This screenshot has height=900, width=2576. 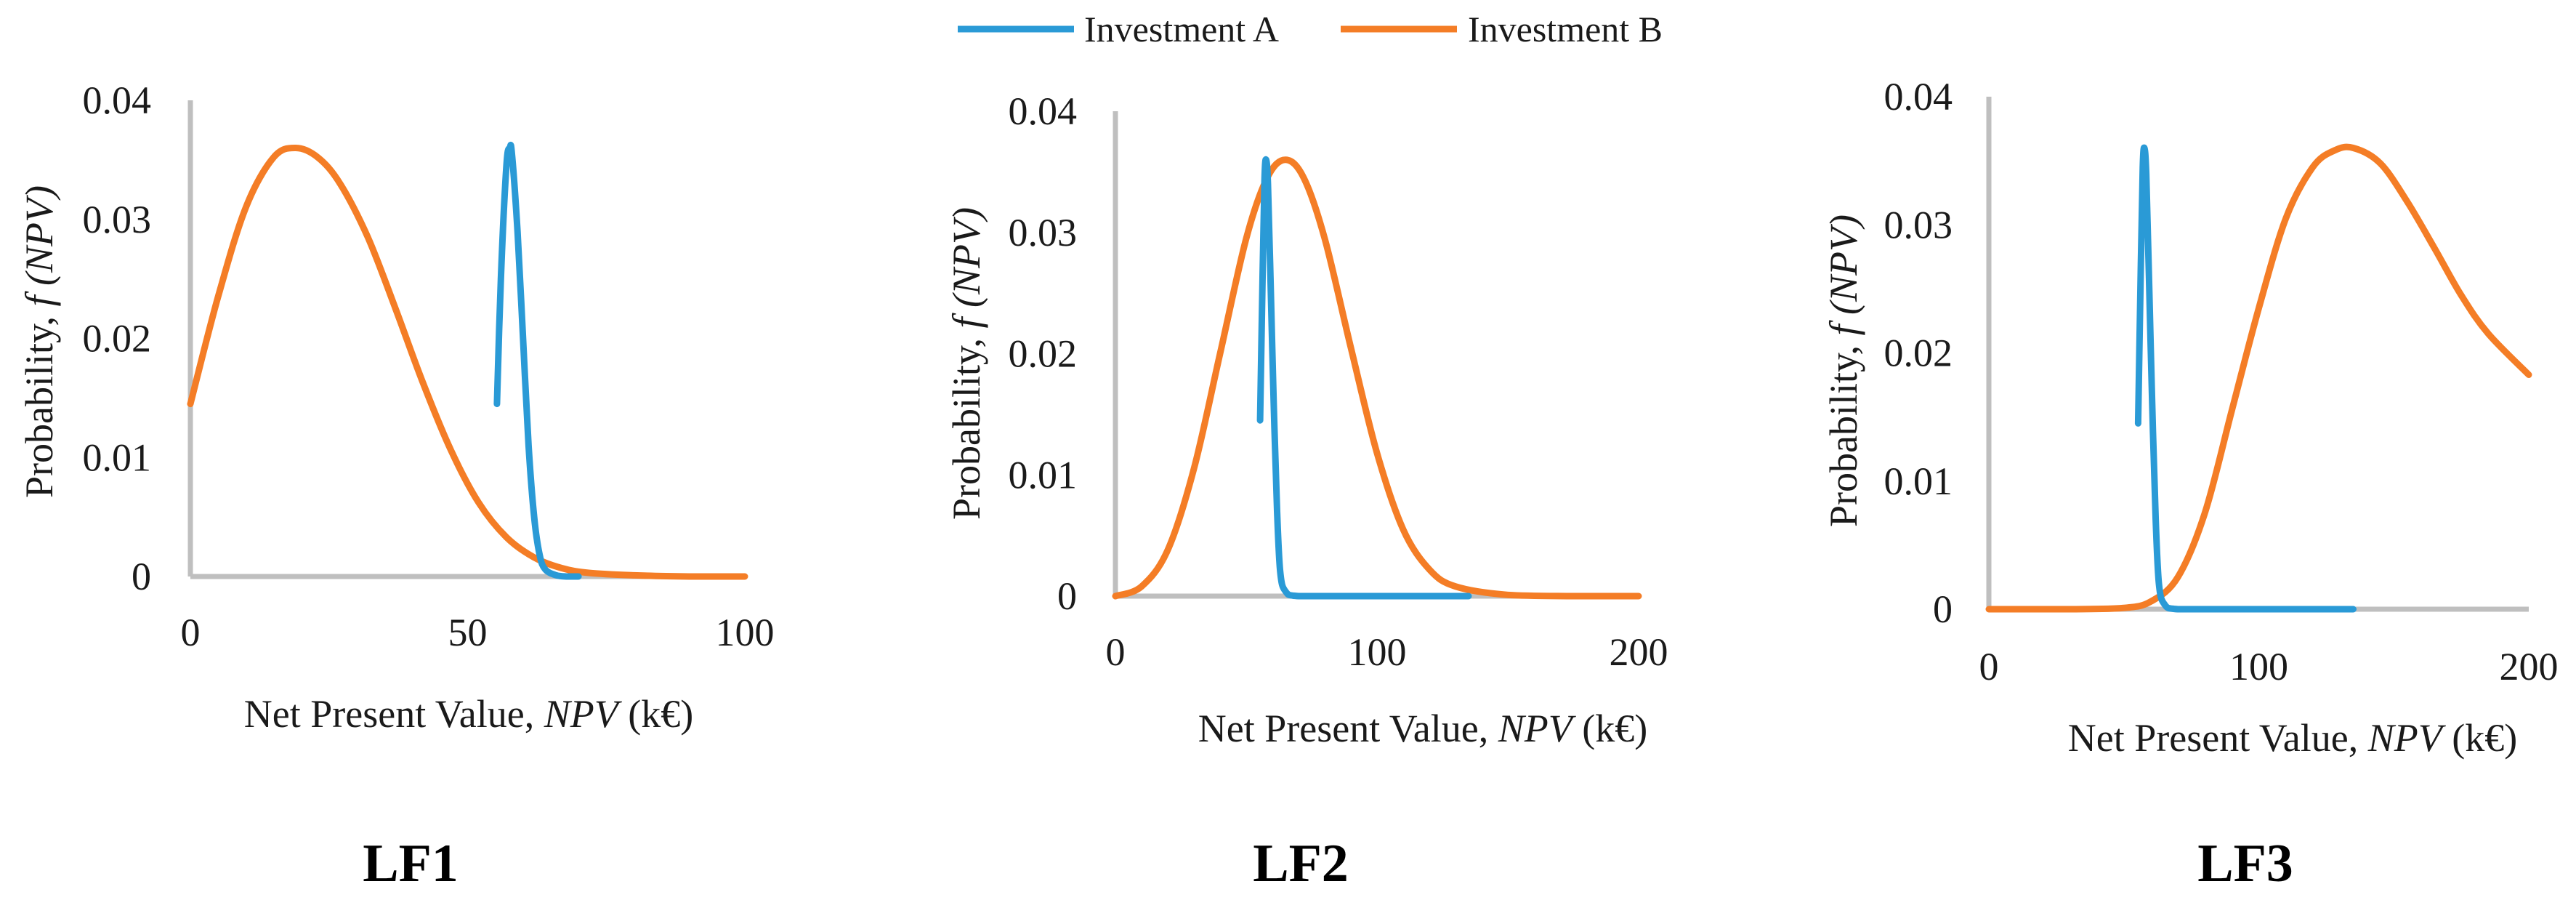 What do you see at coordinates (1311, 29) in the screenshot?
I see `legend: Investment A Investment B` at bounding box center [1311, 29].